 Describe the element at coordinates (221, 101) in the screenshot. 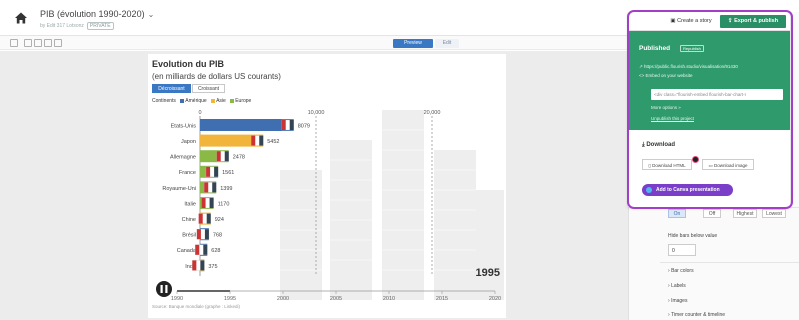

I see `legend-item-asie: Asie` at that location.